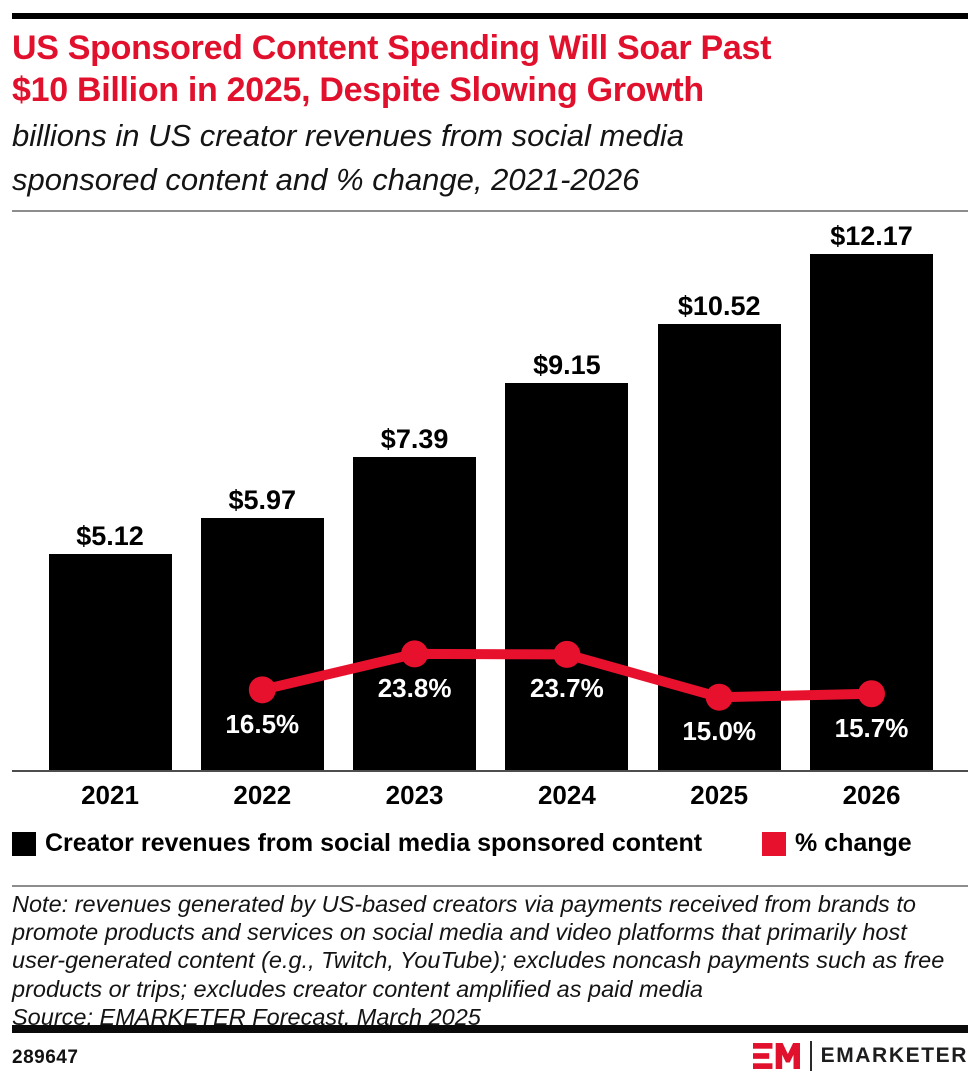 This screenshot has width=980, height=1083. What do you see at coordinates (871, 795) in the screenshot?
I see `x-label-2026: 2026` at bounding box center [871, 795].